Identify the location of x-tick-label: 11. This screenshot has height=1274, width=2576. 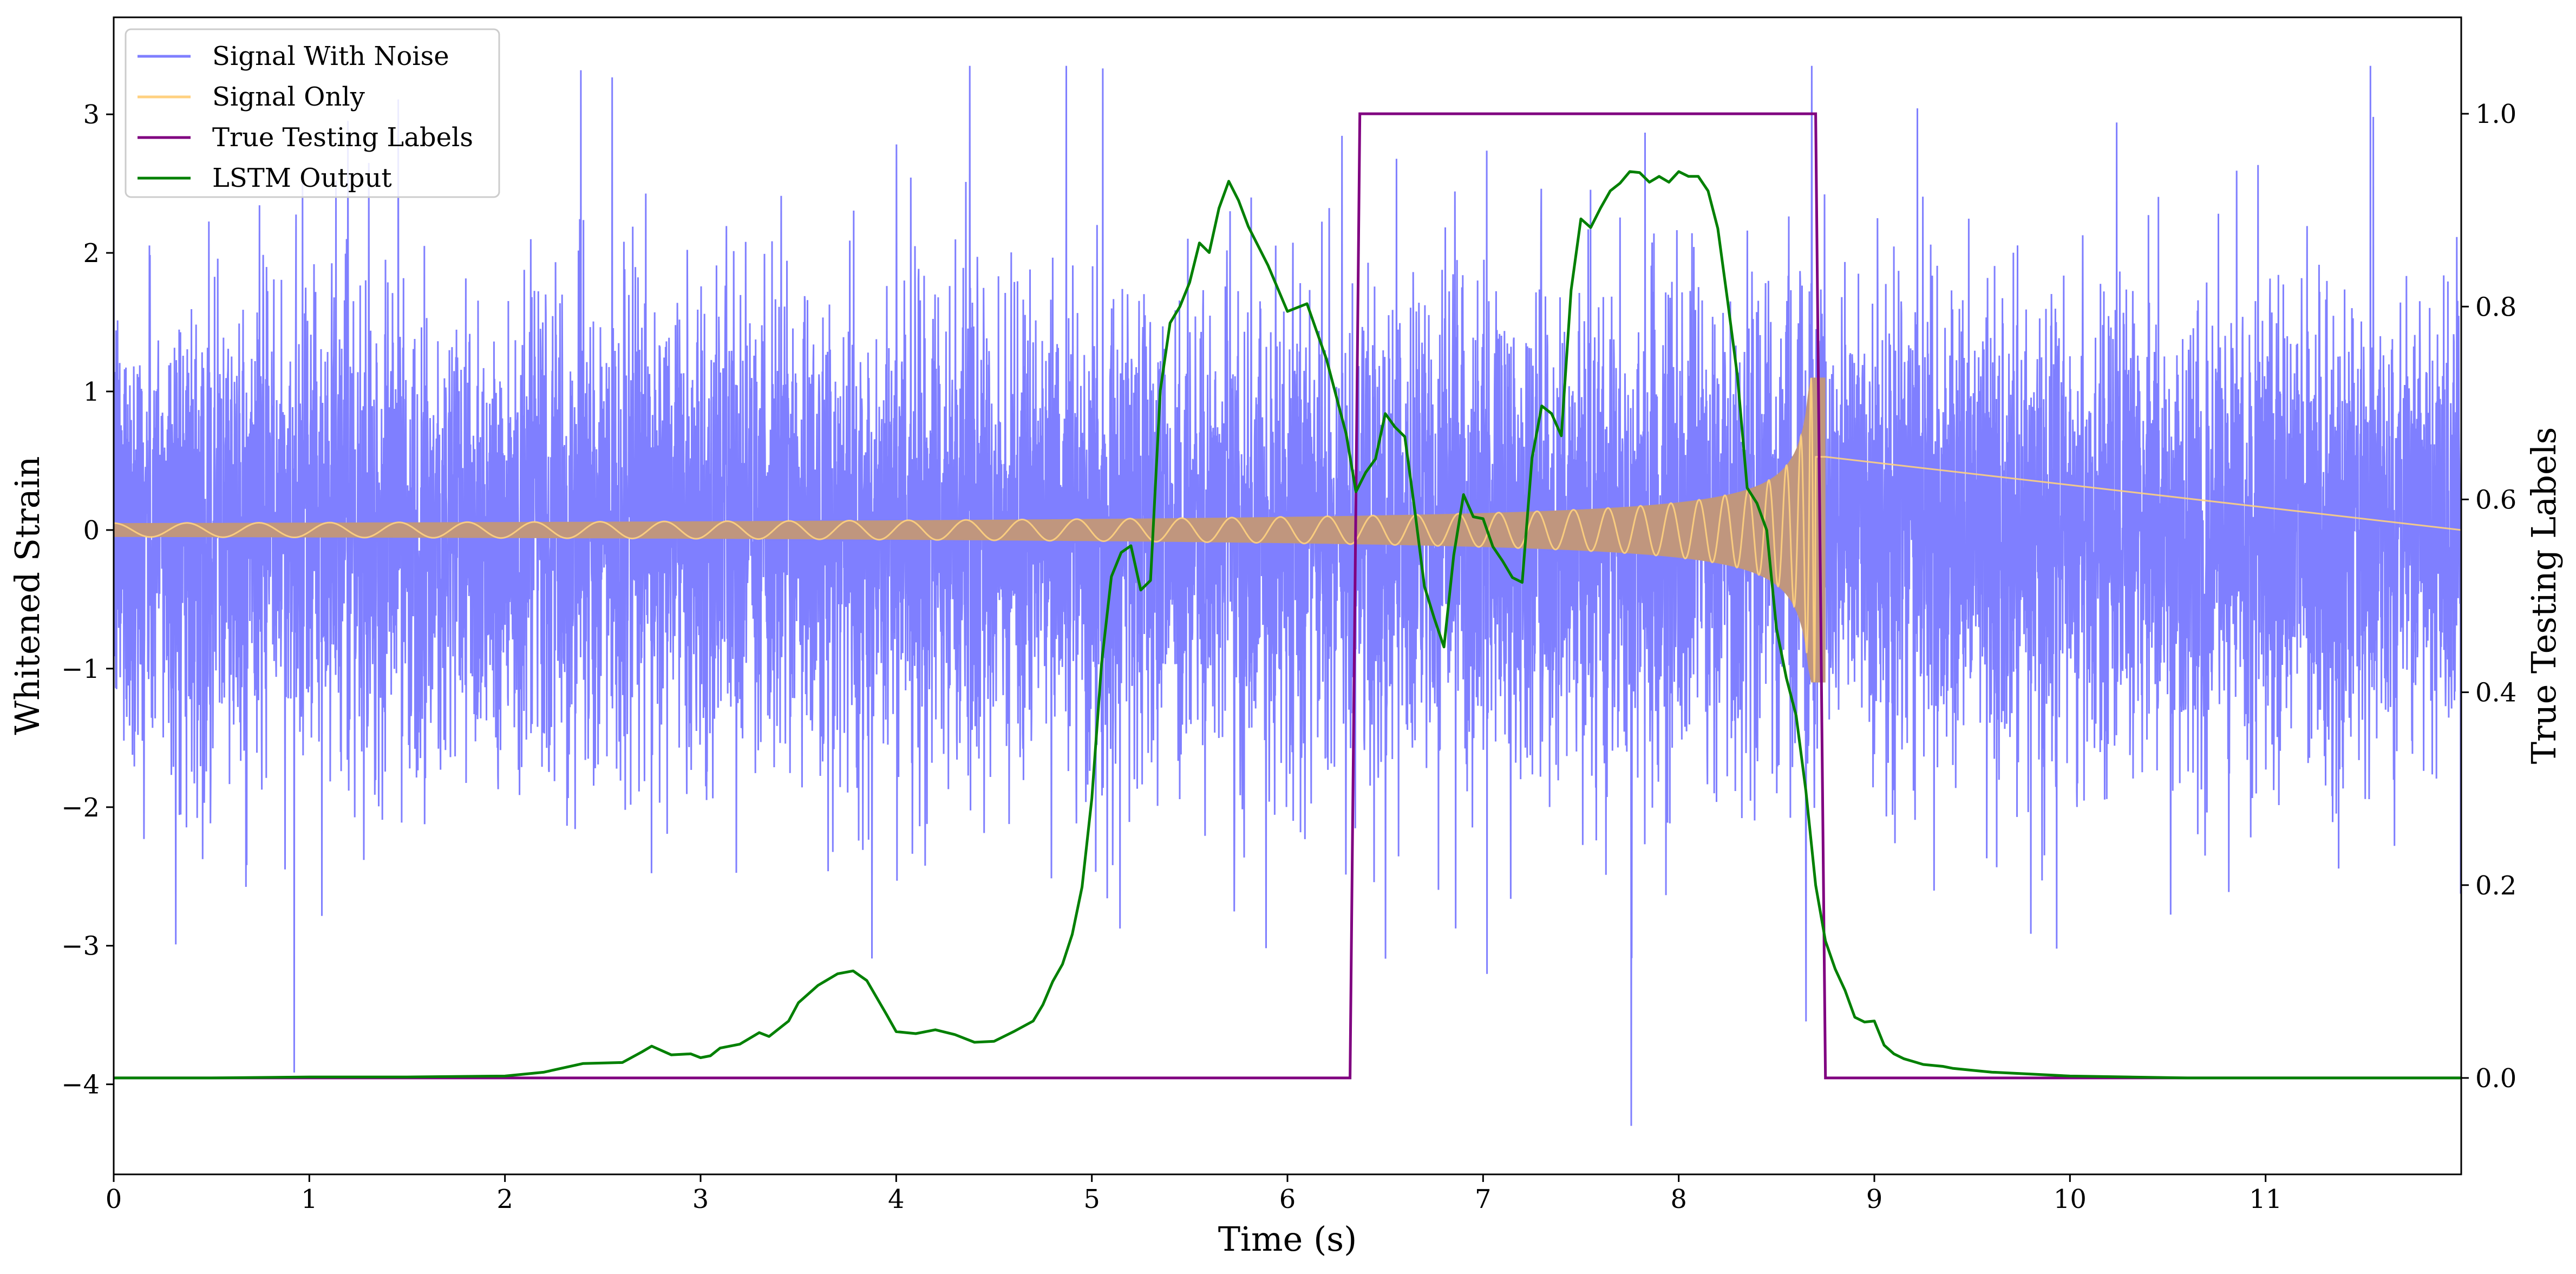
(2265, 1199).